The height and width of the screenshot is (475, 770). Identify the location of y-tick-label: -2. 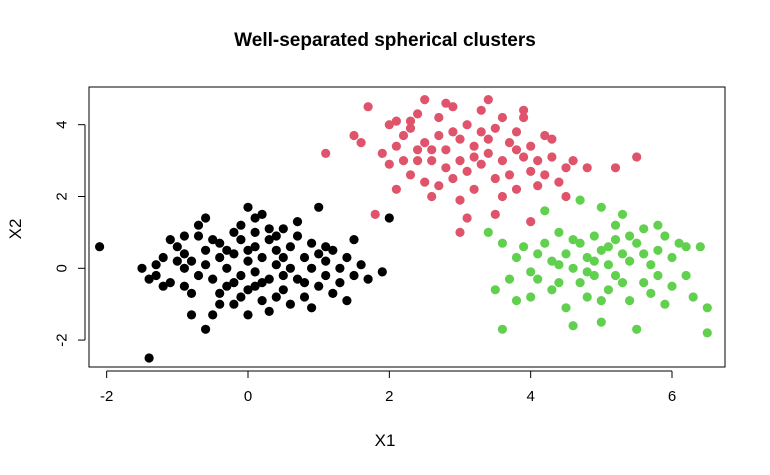
(62, 339).